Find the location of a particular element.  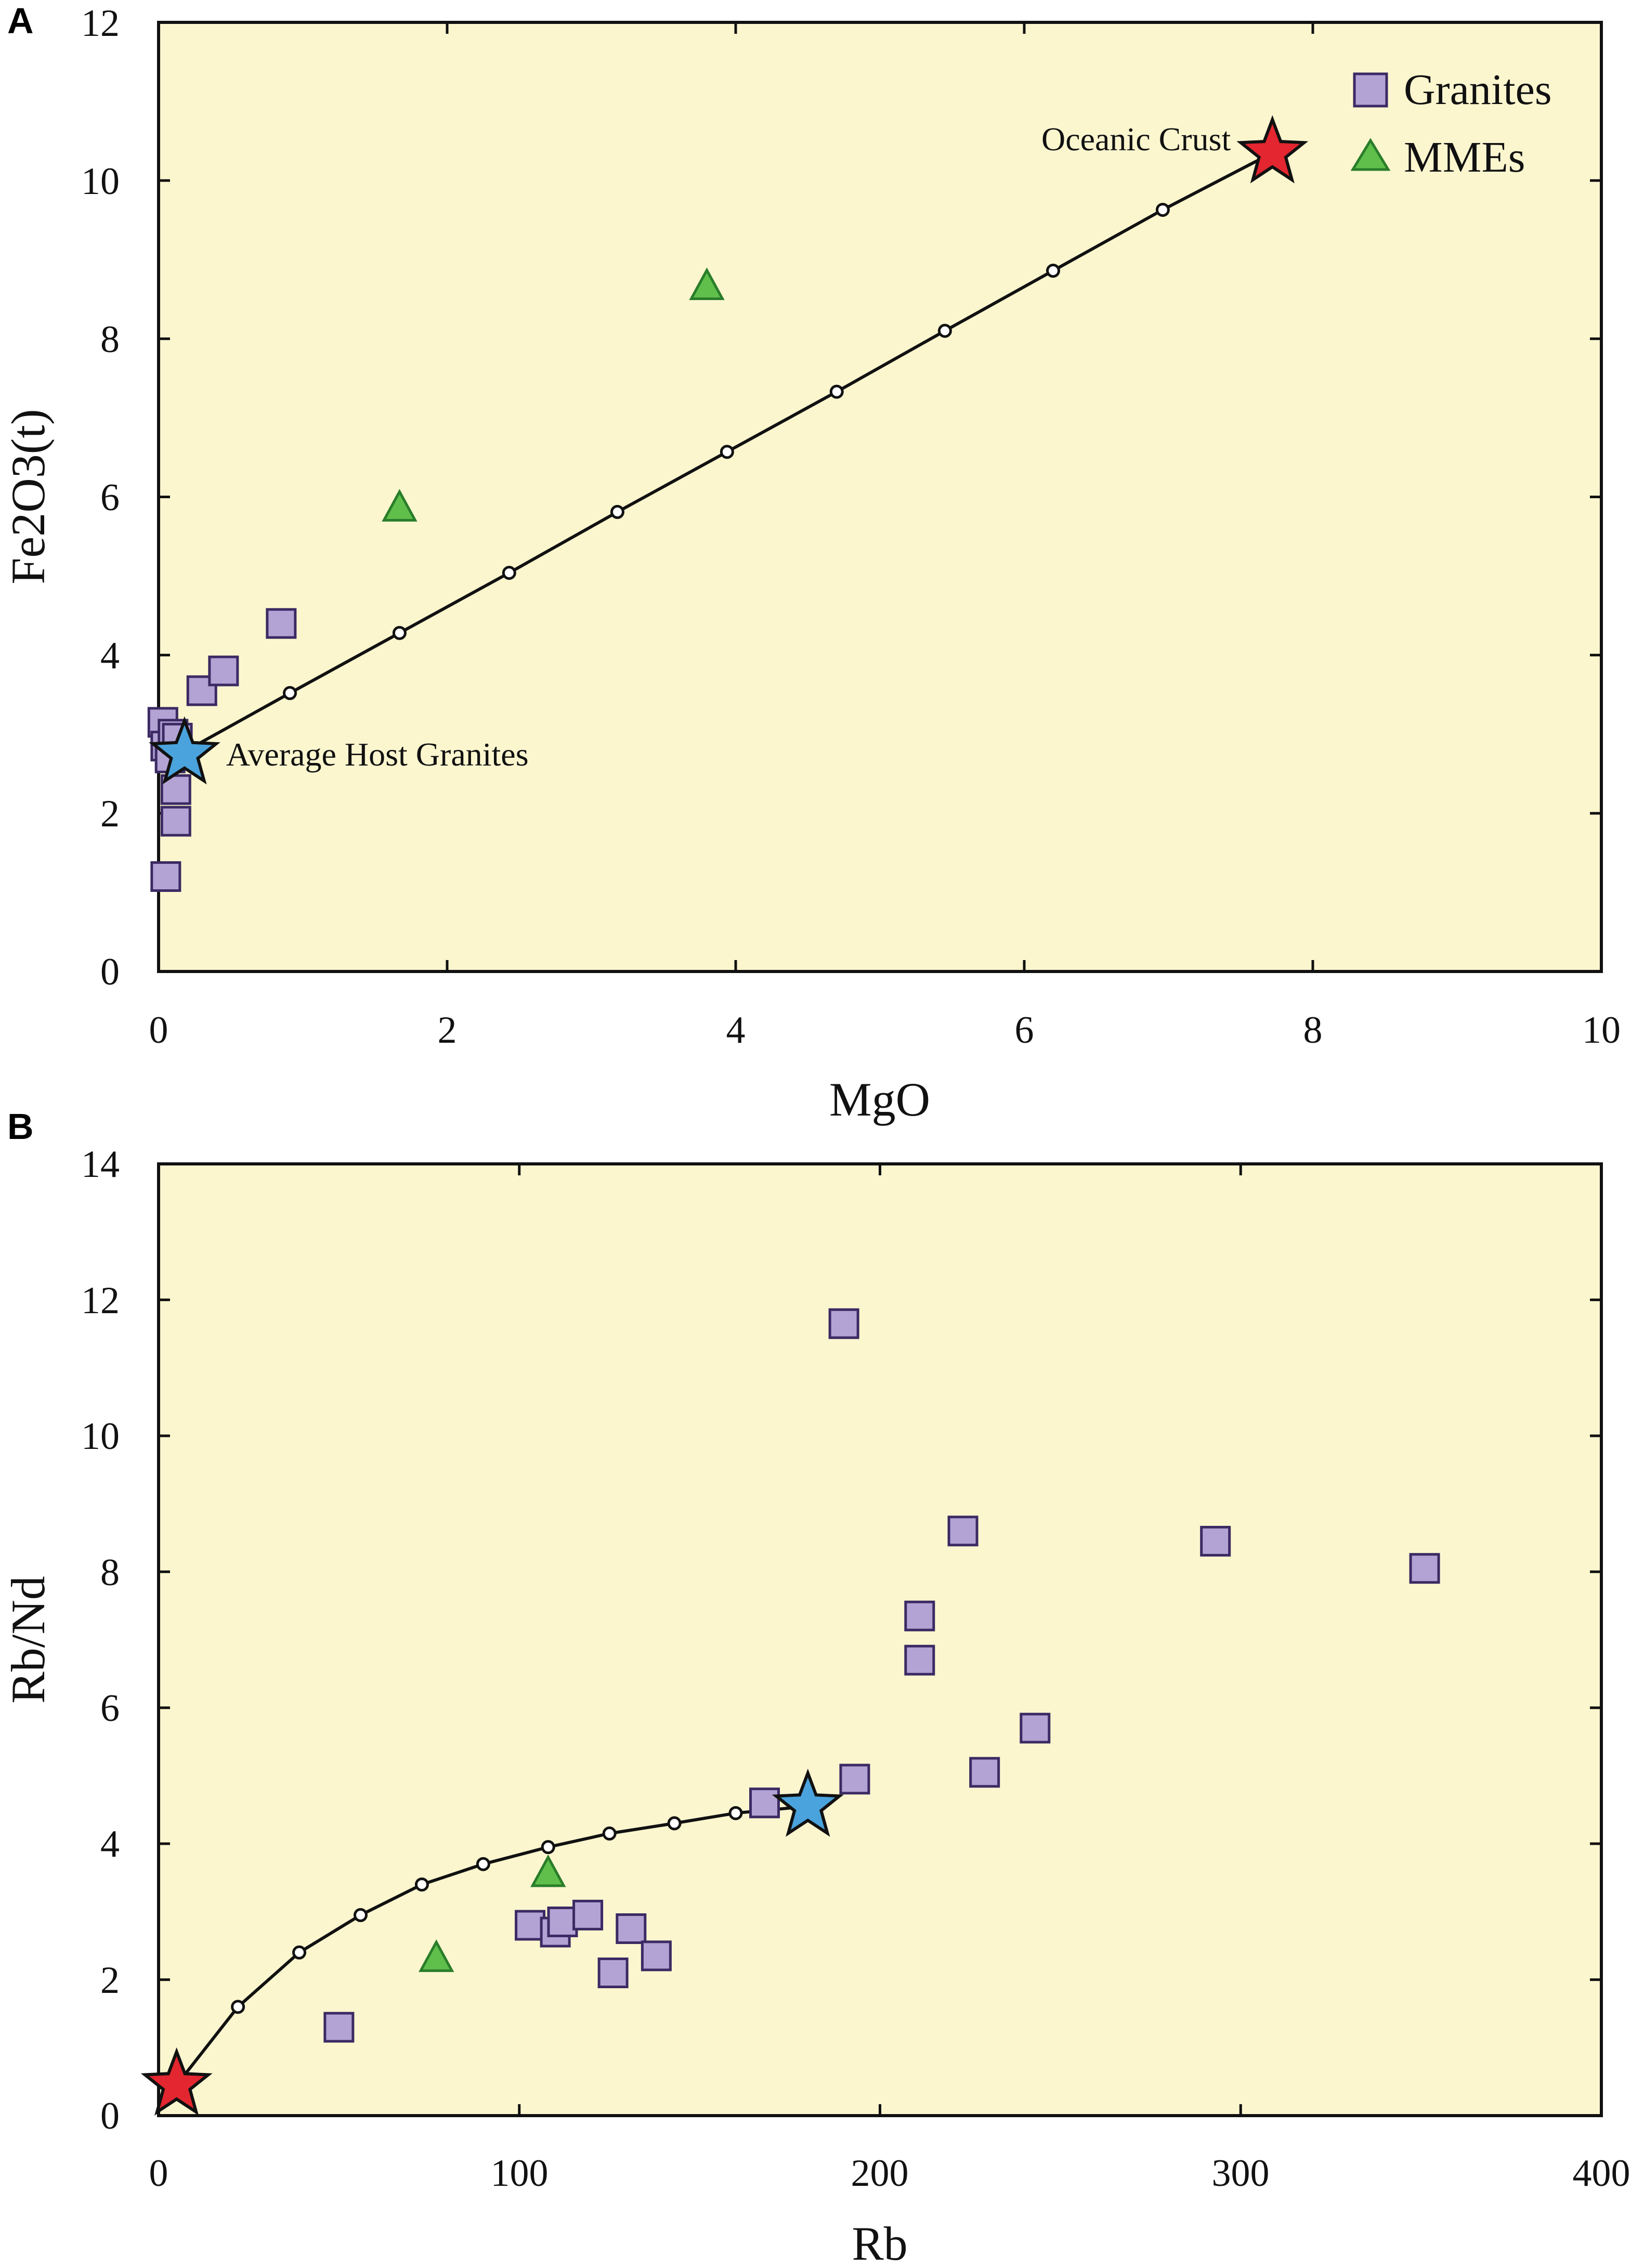

panel-b-mixing-curve-group is located at coordinates (492, 1946).